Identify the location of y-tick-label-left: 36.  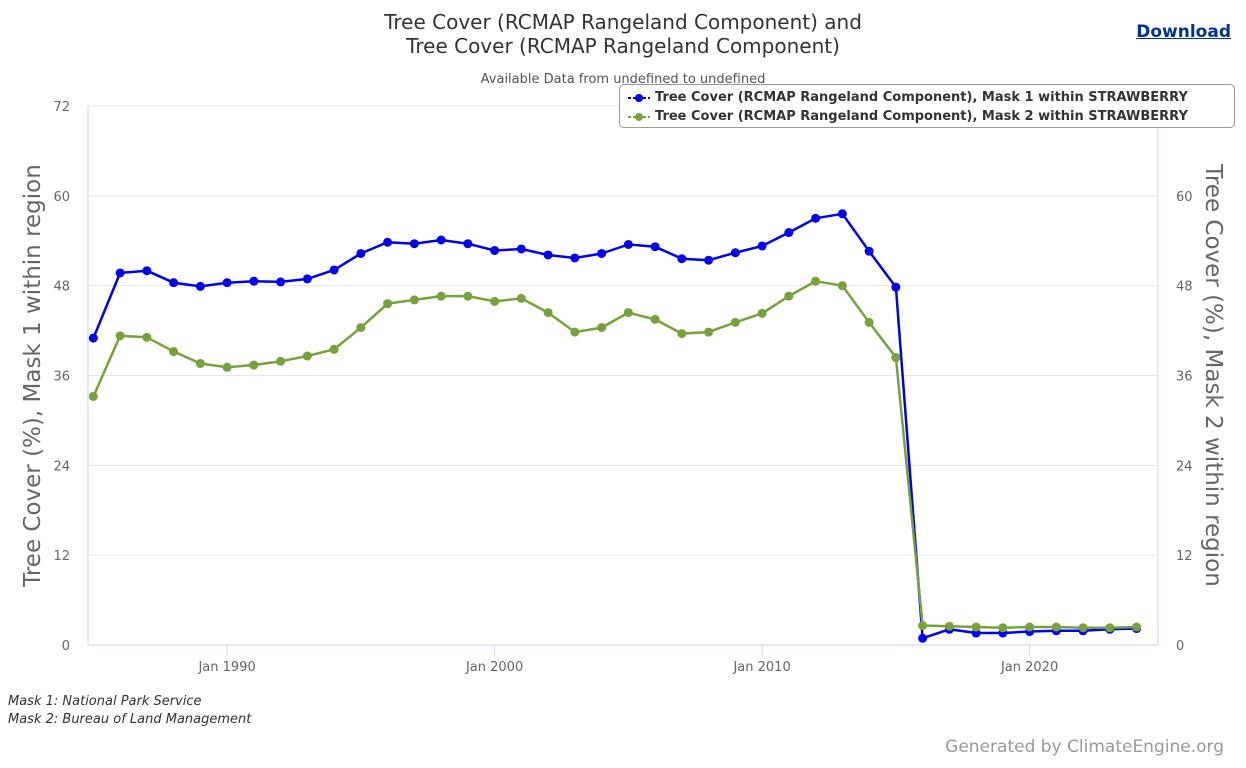
(61, 377).